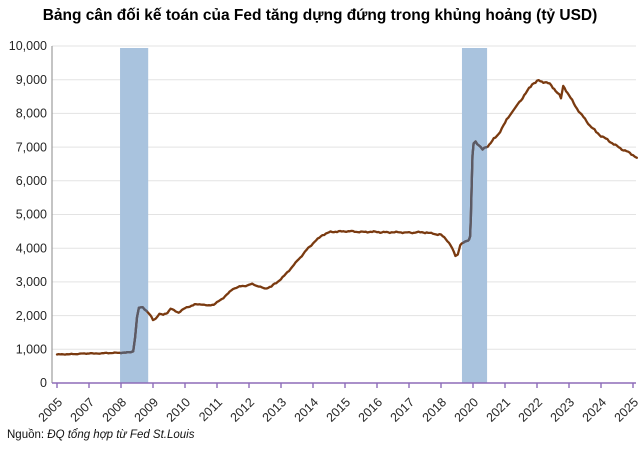 The image size is (640, 450). I want to click on y-axis-label: 4,000, so click(31, 248).